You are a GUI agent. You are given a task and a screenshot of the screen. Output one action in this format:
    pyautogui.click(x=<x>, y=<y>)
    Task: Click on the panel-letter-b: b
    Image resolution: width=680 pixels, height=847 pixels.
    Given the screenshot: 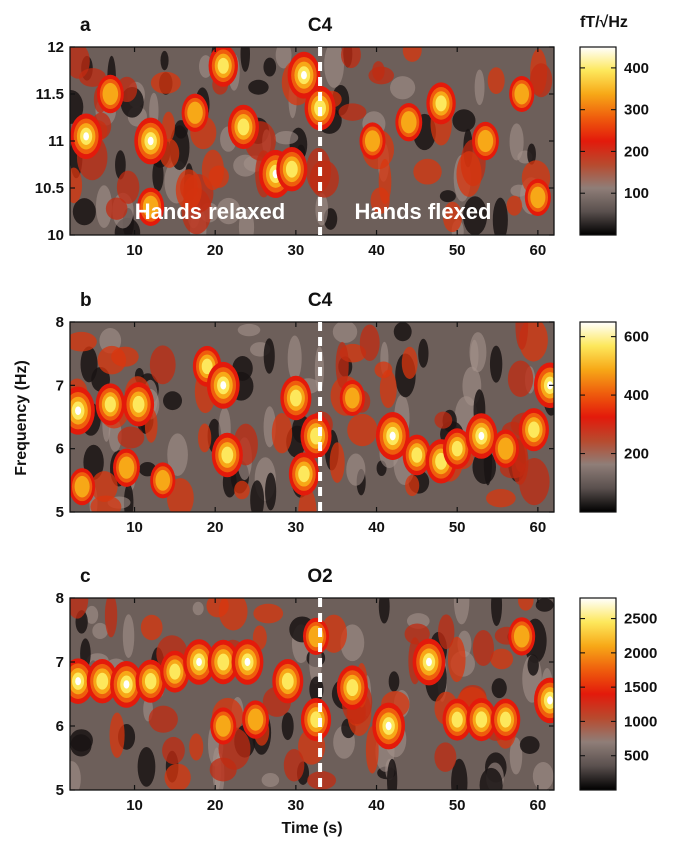 What is the action you would take?
    pyautogui.click(x=86, y=300)
    